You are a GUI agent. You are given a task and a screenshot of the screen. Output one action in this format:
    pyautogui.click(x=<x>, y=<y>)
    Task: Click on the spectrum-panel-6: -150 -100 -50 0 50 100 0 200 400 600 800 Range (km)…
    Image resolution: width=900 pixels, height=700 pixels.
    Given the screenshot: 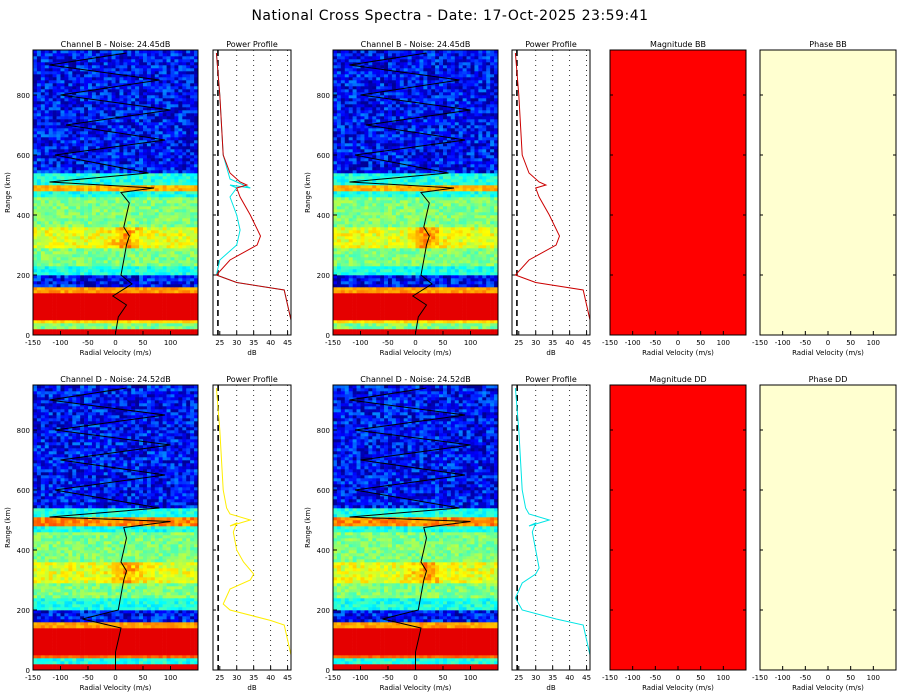 What is the action you would take?
    pyautogui.click(x=101, y=533)
    